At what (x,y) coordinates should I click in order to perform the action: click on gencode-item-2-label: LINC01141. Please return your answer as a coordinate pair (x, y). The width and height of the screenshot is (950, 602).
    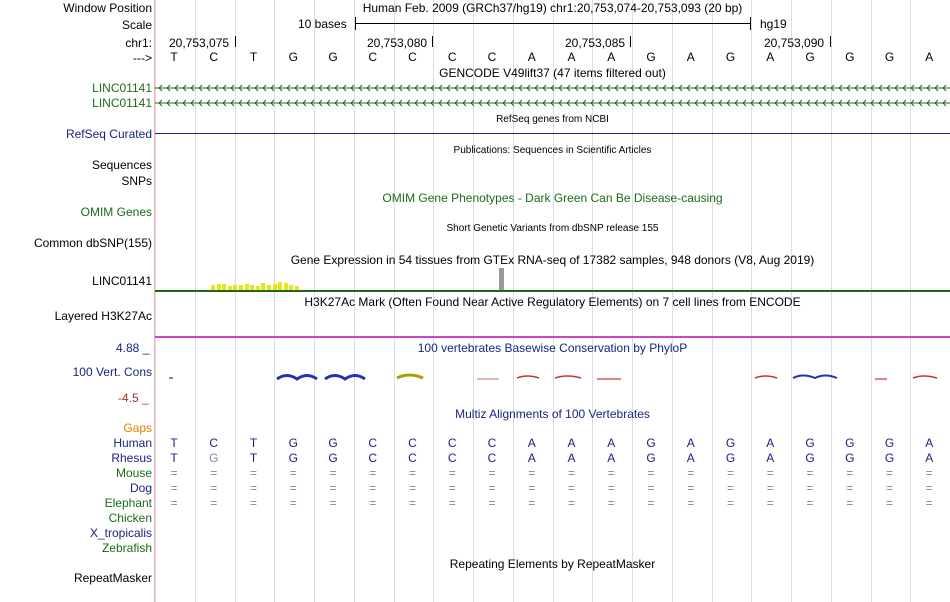
    Looking at the image, I should click on (122, 103).